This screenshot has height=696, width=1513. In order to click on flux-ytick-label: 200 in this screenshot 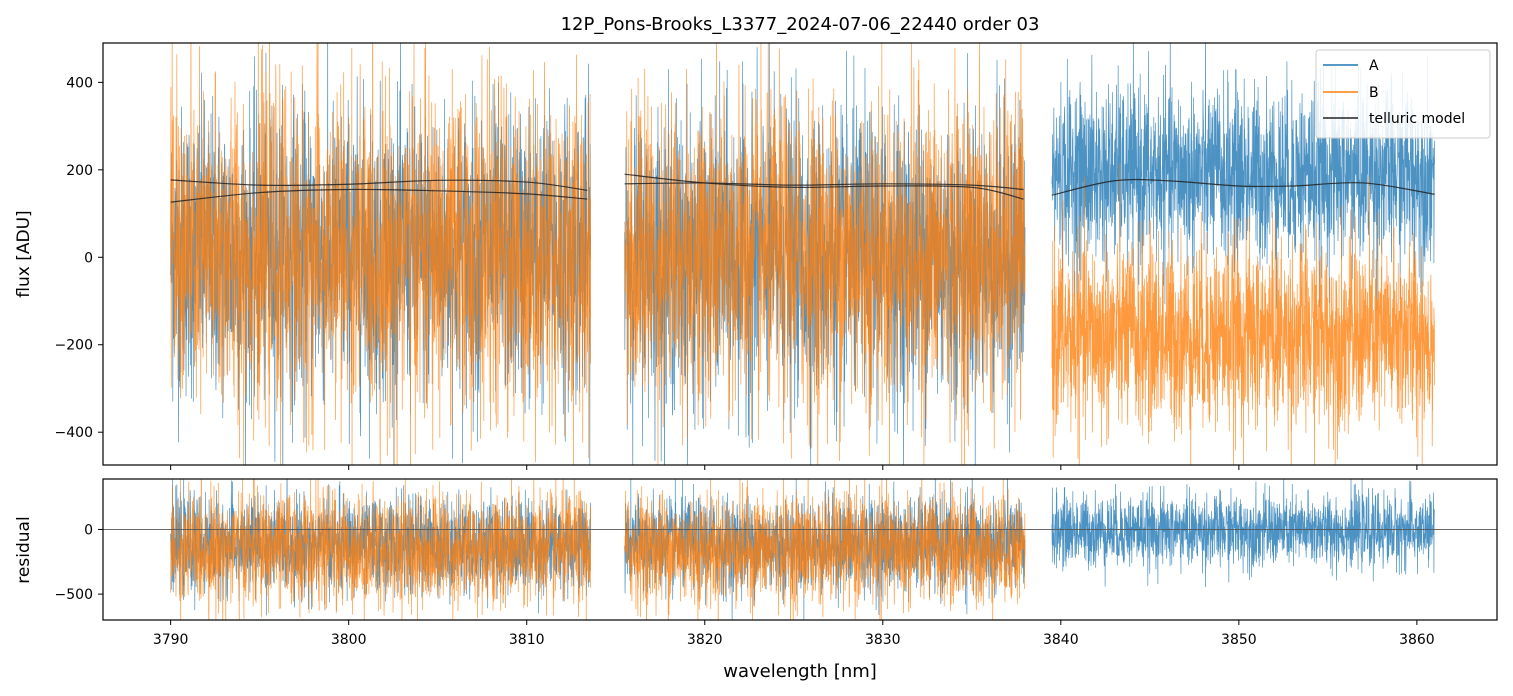, I will do `click(79, 171)`.